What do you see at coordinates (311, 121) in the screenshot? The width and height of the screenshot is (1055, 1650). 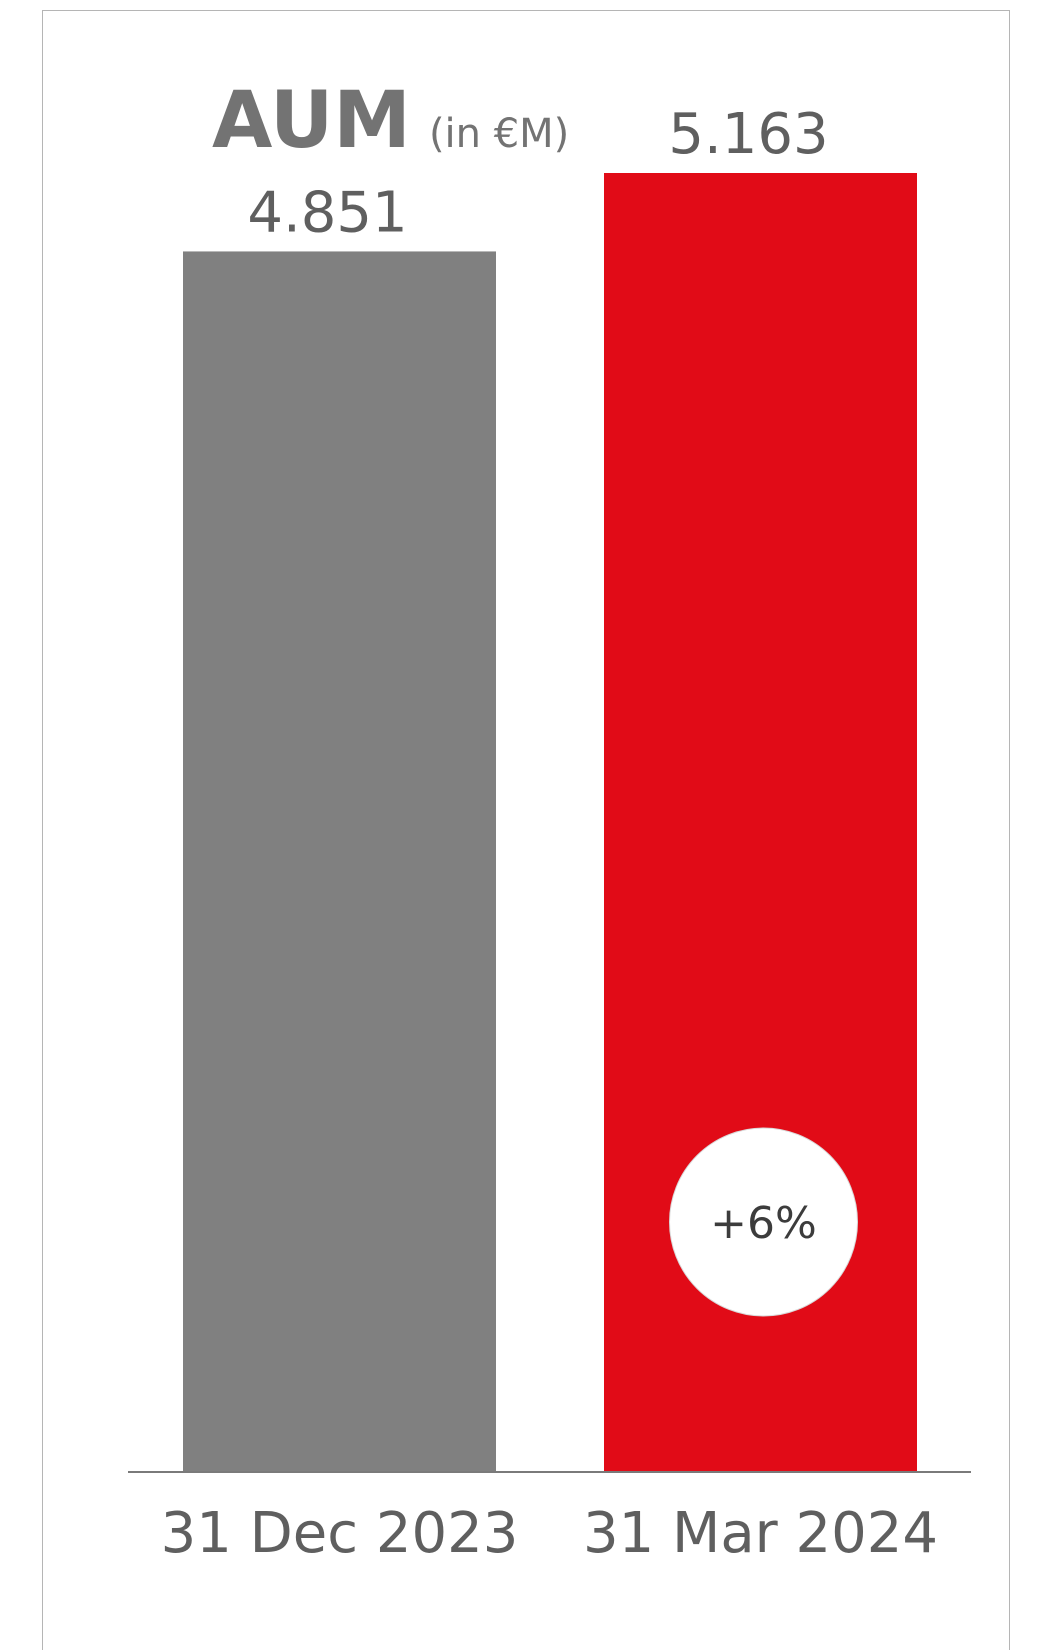 I see `chart-title: AUM` at bounding box center [311, 121].